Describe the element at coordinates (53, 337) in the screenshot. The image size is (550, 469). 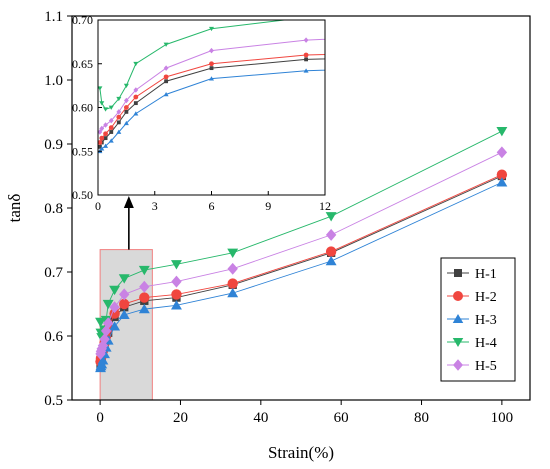
I see `y-tick-label-1: 0.6` at that location.